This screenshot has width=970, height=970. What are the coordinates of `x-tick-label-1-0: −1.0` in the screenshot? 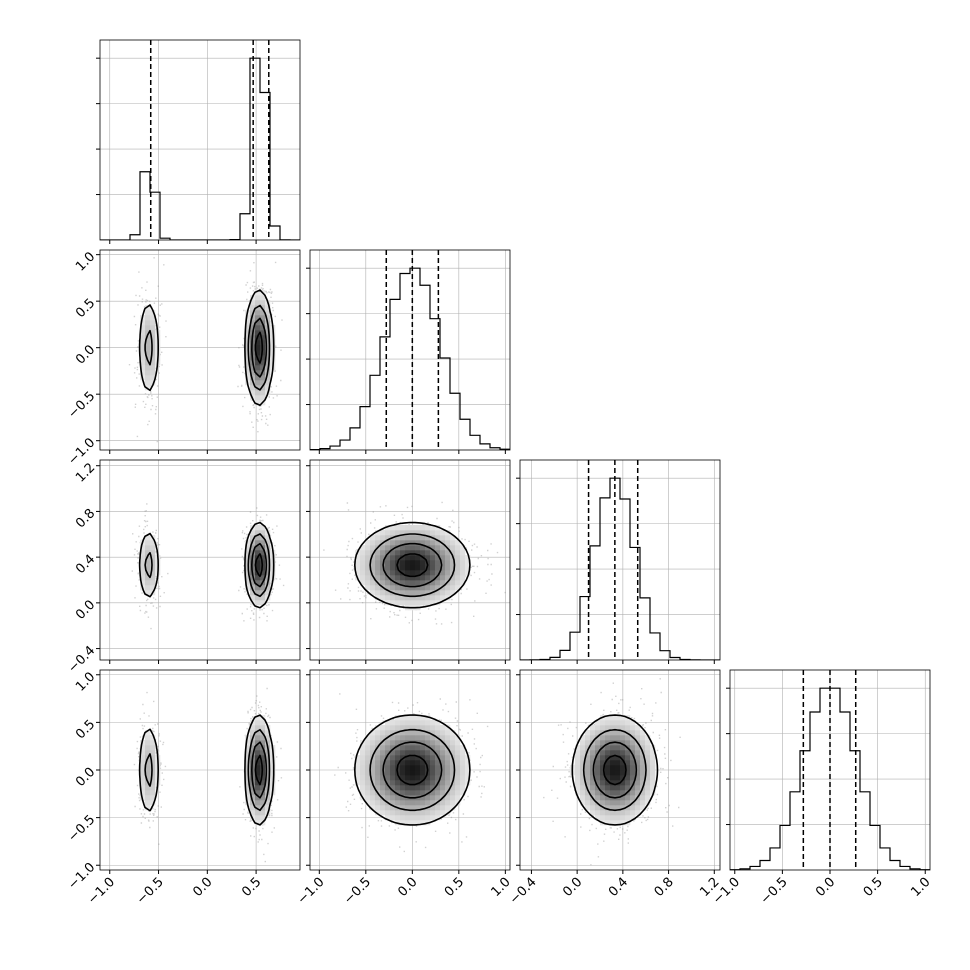 It's located at (311, 891).